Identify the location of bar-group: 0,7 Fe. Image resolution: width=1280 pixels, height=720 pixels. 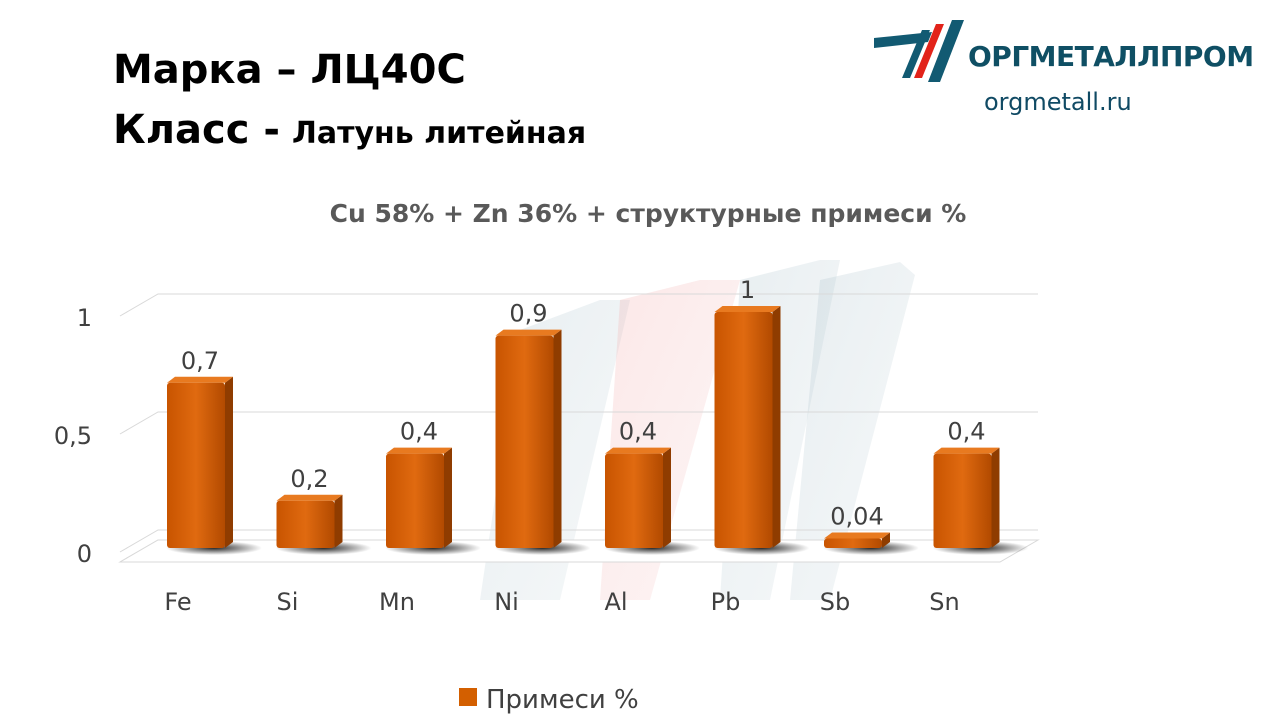
(213, 481).